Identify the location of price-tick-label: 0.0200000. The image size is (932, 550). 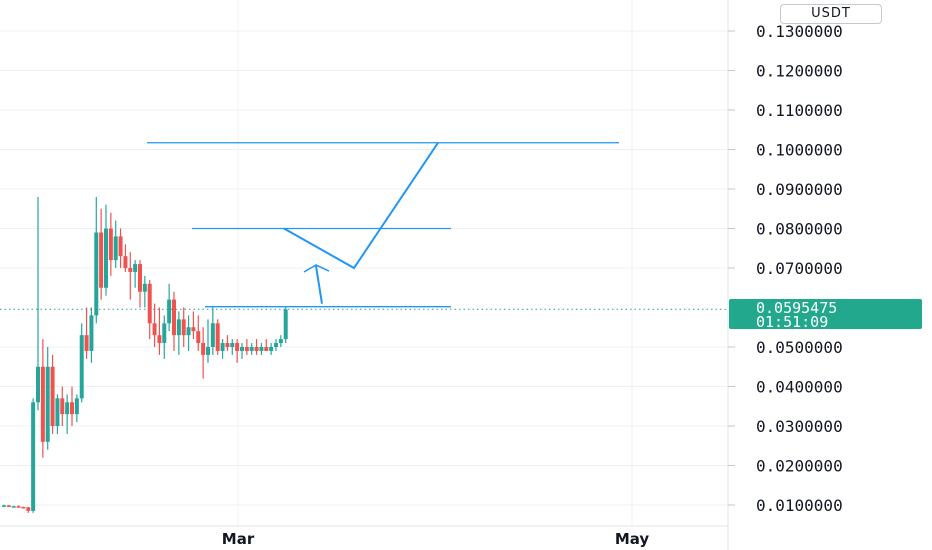
(799, 466).